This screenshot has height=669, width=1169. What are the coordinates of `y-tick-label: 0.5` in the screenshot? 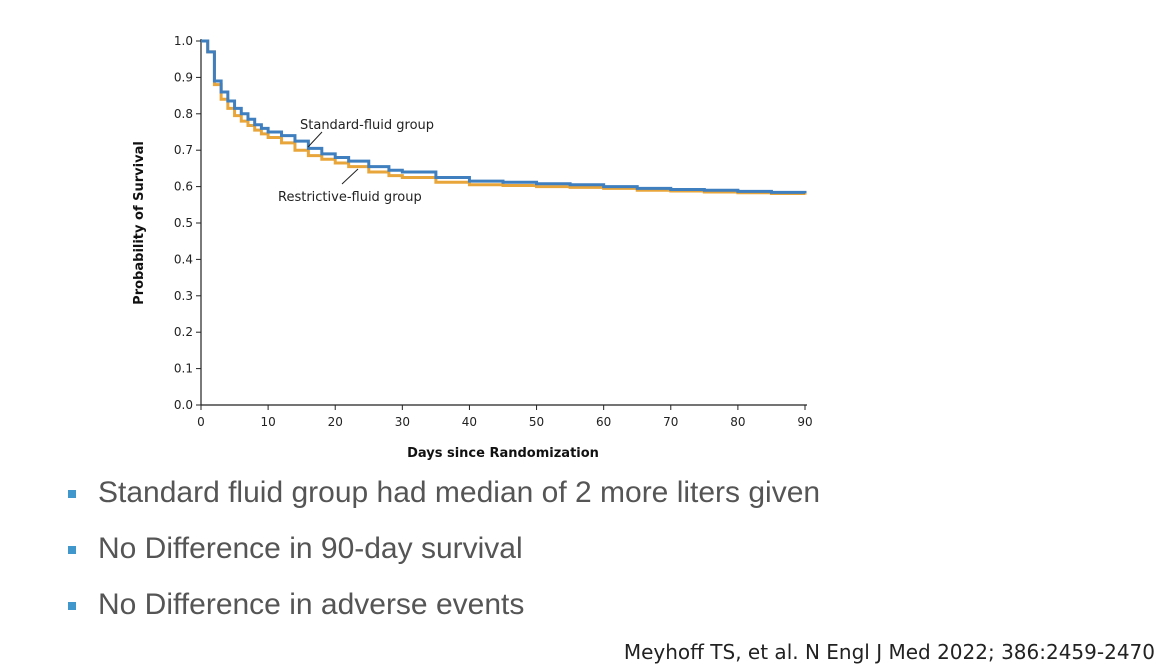 It's located at (183, 223).